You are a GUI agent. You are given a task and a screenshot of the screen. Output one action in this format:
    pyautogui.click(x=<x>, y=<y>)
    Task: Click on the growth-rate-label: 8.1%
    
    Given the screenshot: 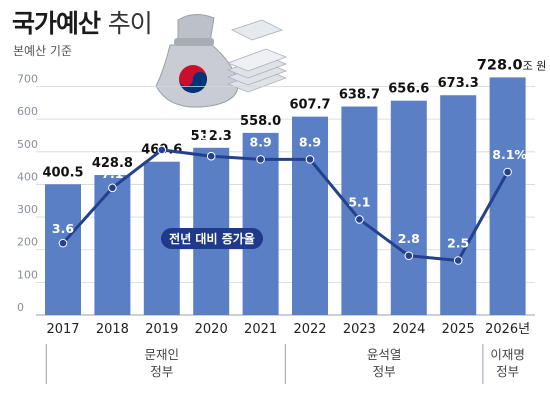 What is the action you would take?
    pyautogui.click(x=509, y=154)
    